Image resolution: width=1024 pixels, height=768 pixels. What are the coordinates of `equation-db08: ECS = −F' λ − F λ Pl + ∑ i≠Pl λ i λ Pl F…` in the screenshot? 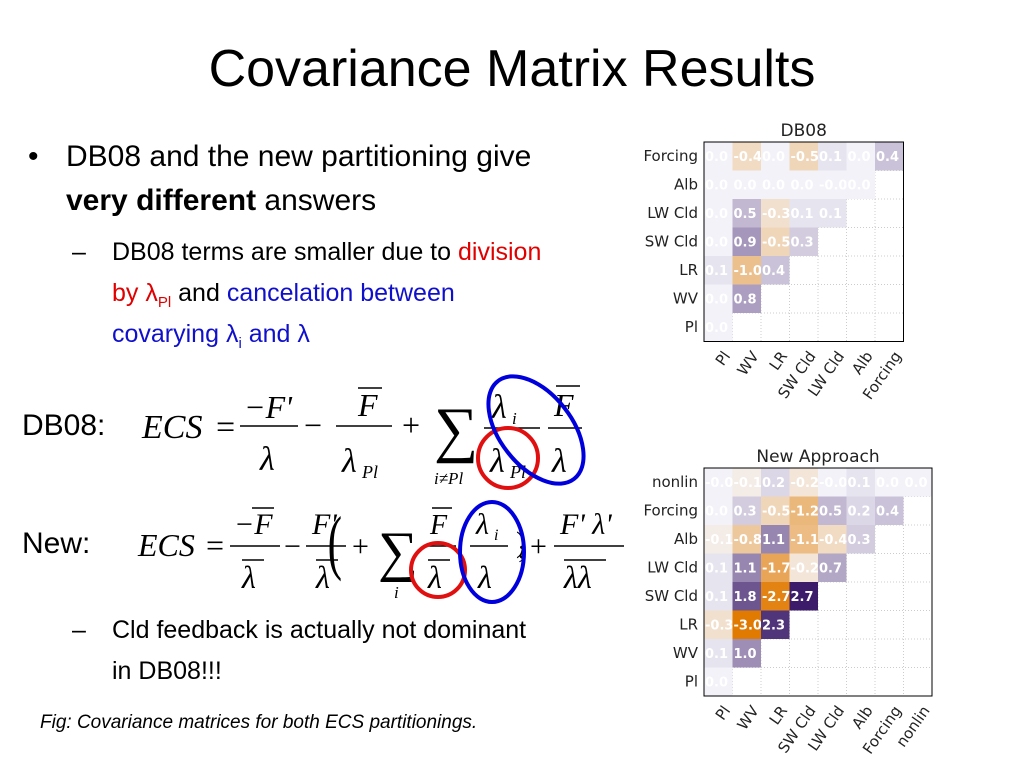 It's located at (363, 432).